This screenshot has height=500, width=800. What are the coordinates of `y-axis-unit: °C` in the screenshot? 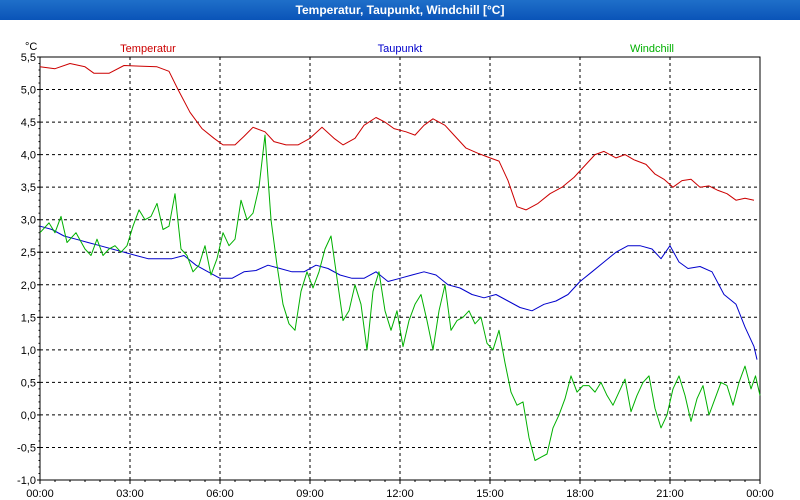 It's located at (31, 47).